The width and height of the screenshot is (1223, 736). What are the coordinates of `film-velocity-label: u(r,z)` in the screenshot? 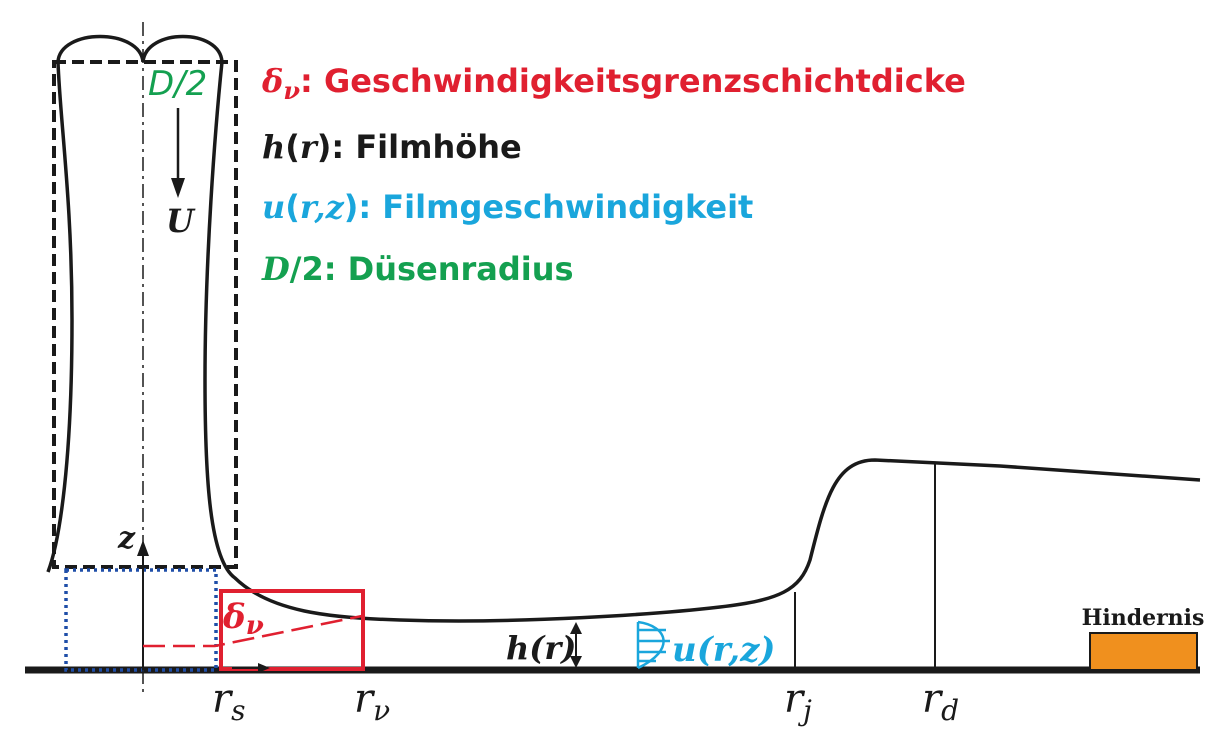 It's located at (723, 650).